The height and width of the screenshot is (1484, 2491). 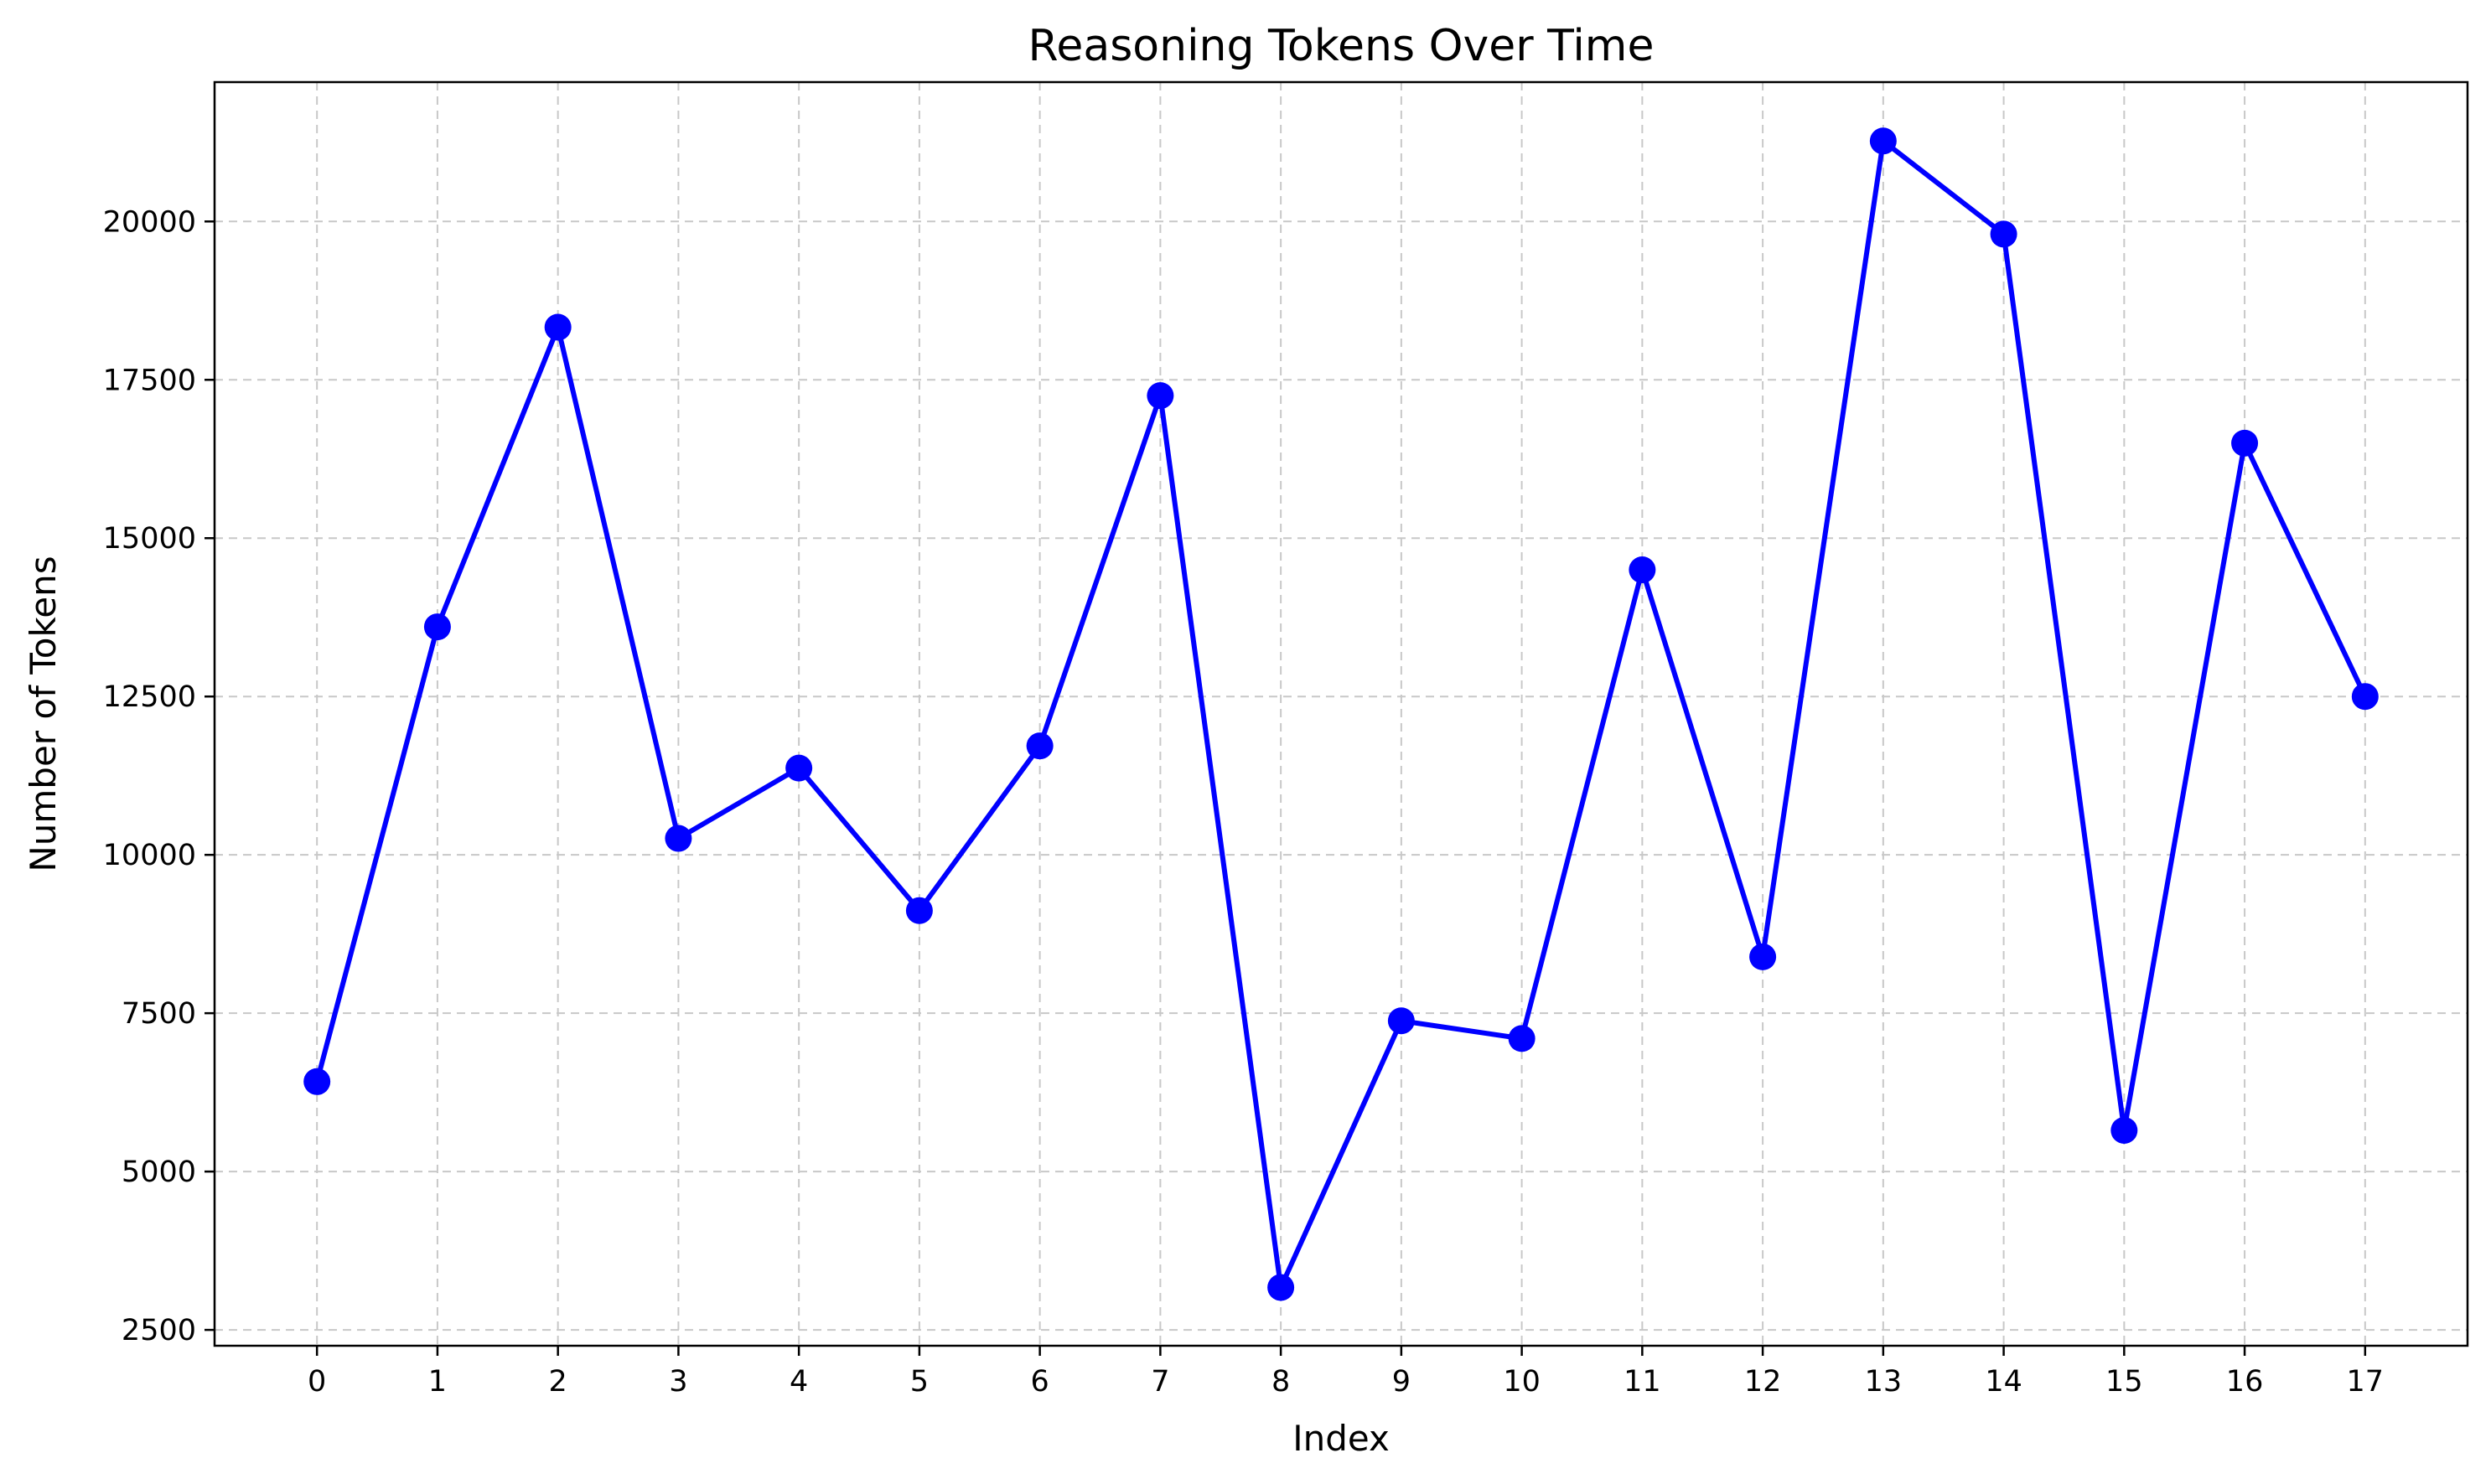 What do you see at coordinates (149, 539) in the screenshot?
I see `y-tick-label: 15000` at bounding box center [149, 539].